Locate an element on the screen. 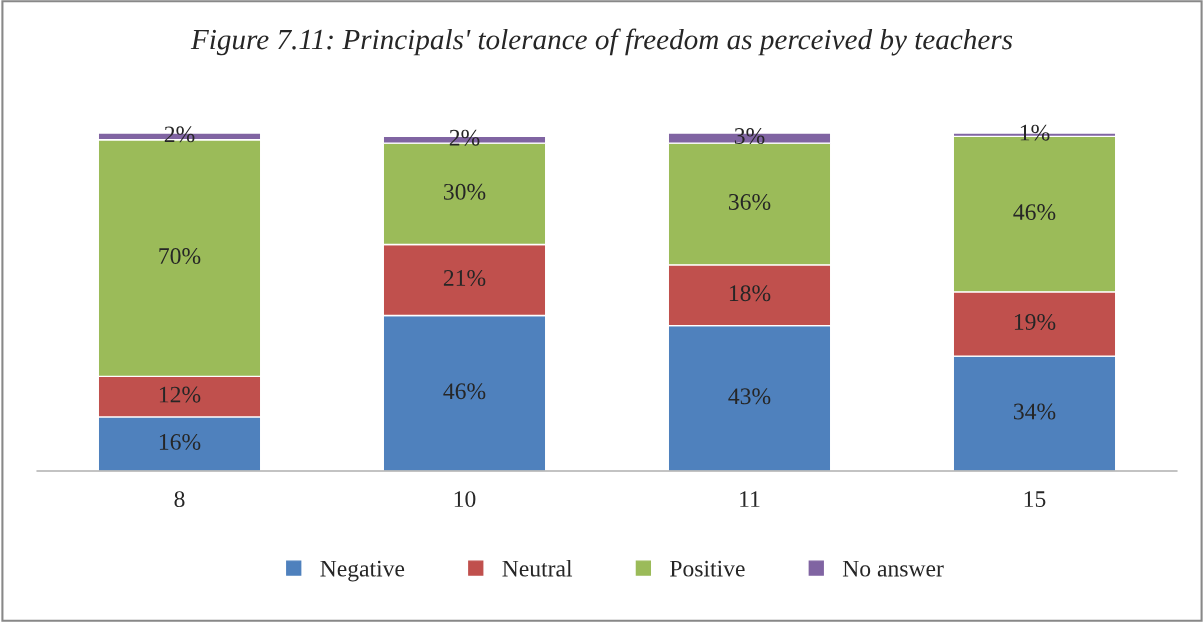 This screenshot has width=1204, height=622. data-label: 19% is located at coordinates (1035, 321).